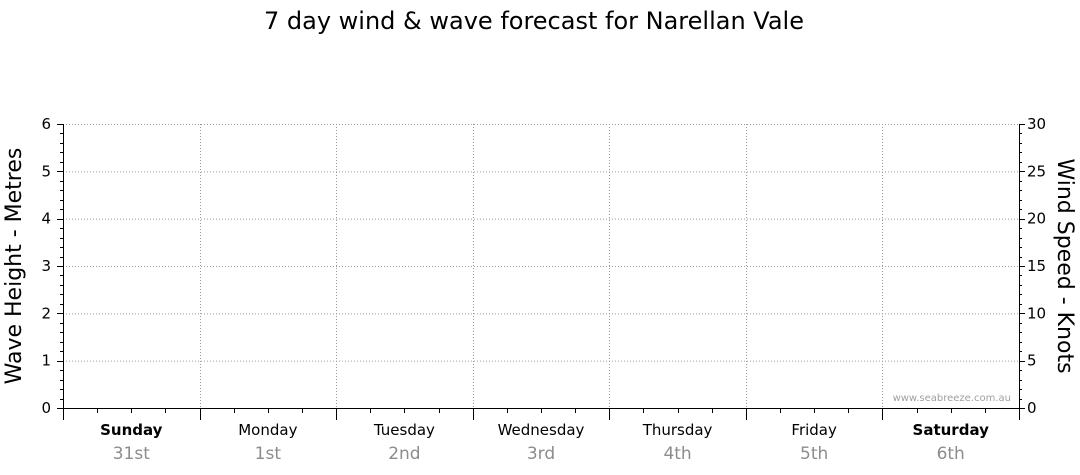  Describe the element at coordinates (46, 313) in the screenshot. I see `y-left-tick-label: 2` at that location.